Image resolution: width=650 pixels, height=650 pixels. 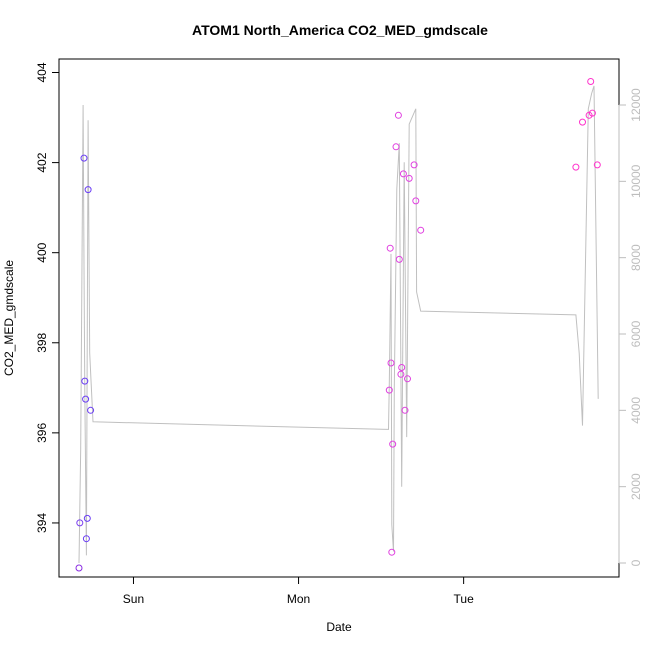 I want to click on y-tick-label: 400, so click(x=42, y=252).